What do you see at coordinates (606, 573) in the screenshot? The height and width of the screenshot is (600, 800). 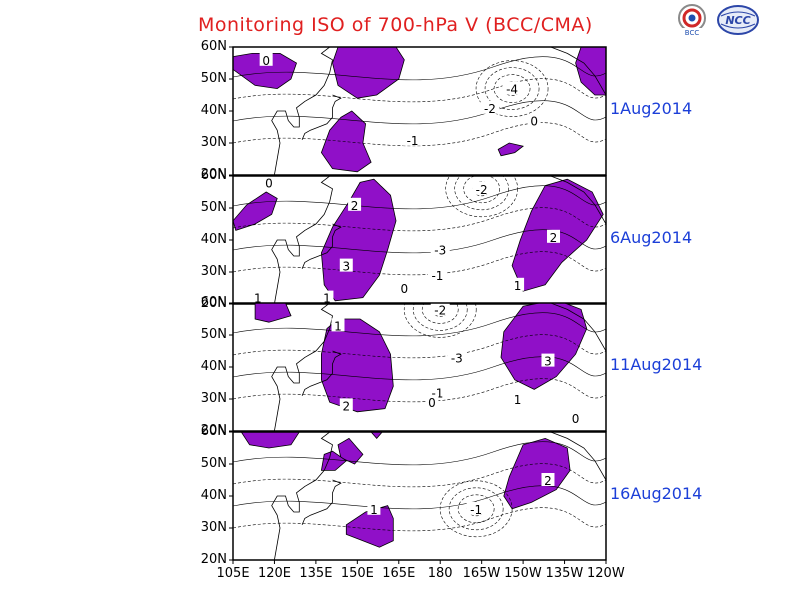 I see `x-tick-label: 120W` at bounding box center [606, 573].